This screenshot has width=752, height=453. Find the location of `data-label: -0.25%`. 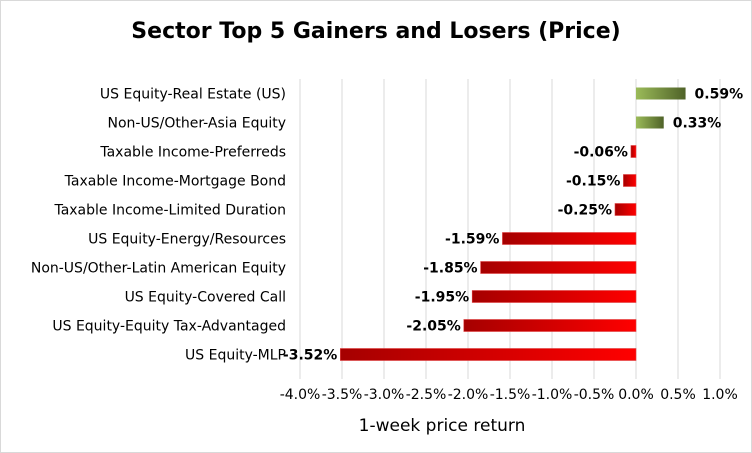

data-label: -0.25% is located at coordinates (585, 211).